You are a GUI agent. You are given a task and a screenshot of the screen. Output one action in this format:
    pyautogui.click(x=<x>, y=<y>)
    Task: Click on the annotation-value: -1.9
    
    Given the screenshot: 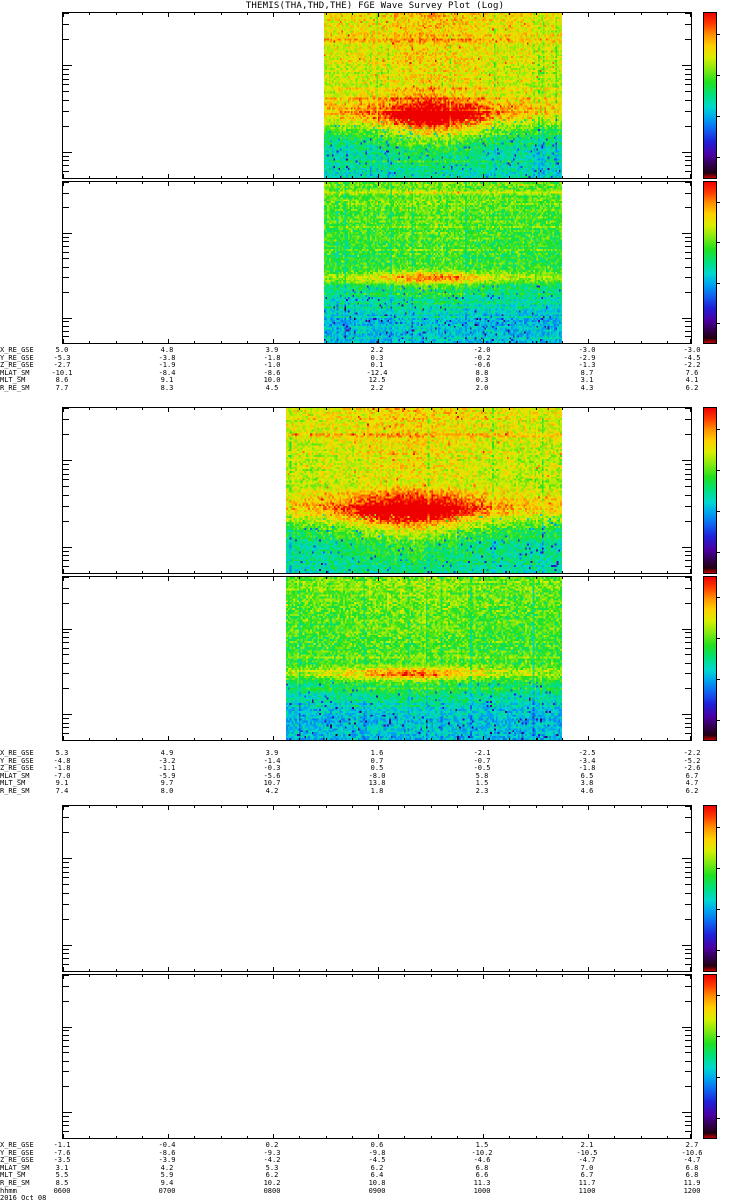 What is the action you would take?
    pyautogui.click(x=167, y=365)
    